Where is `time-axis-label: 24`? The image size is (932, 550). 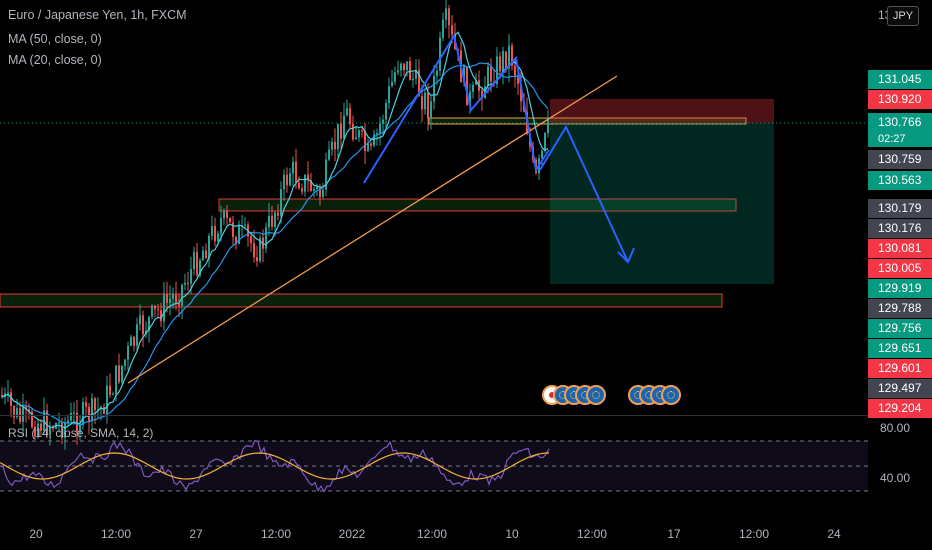 time-axis-label: 24 is located at coordinates (834, 534).